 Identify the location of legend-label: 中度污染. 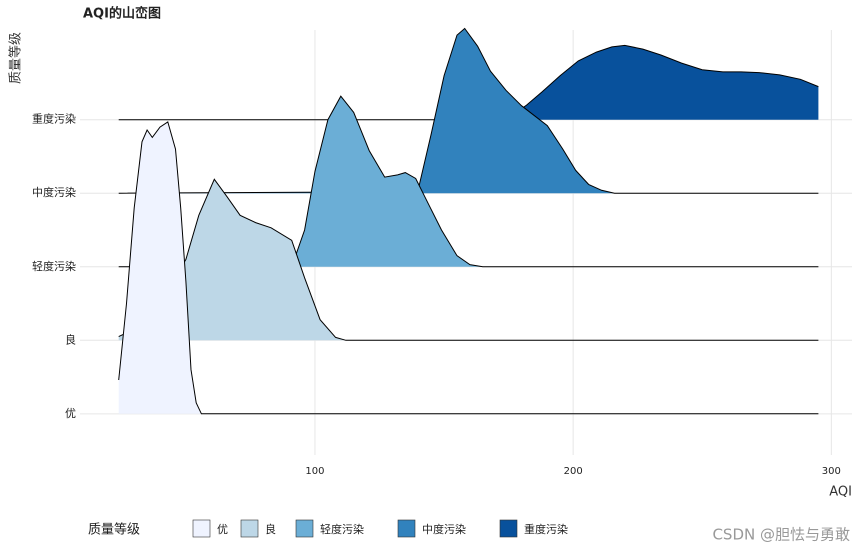
(444, 529).